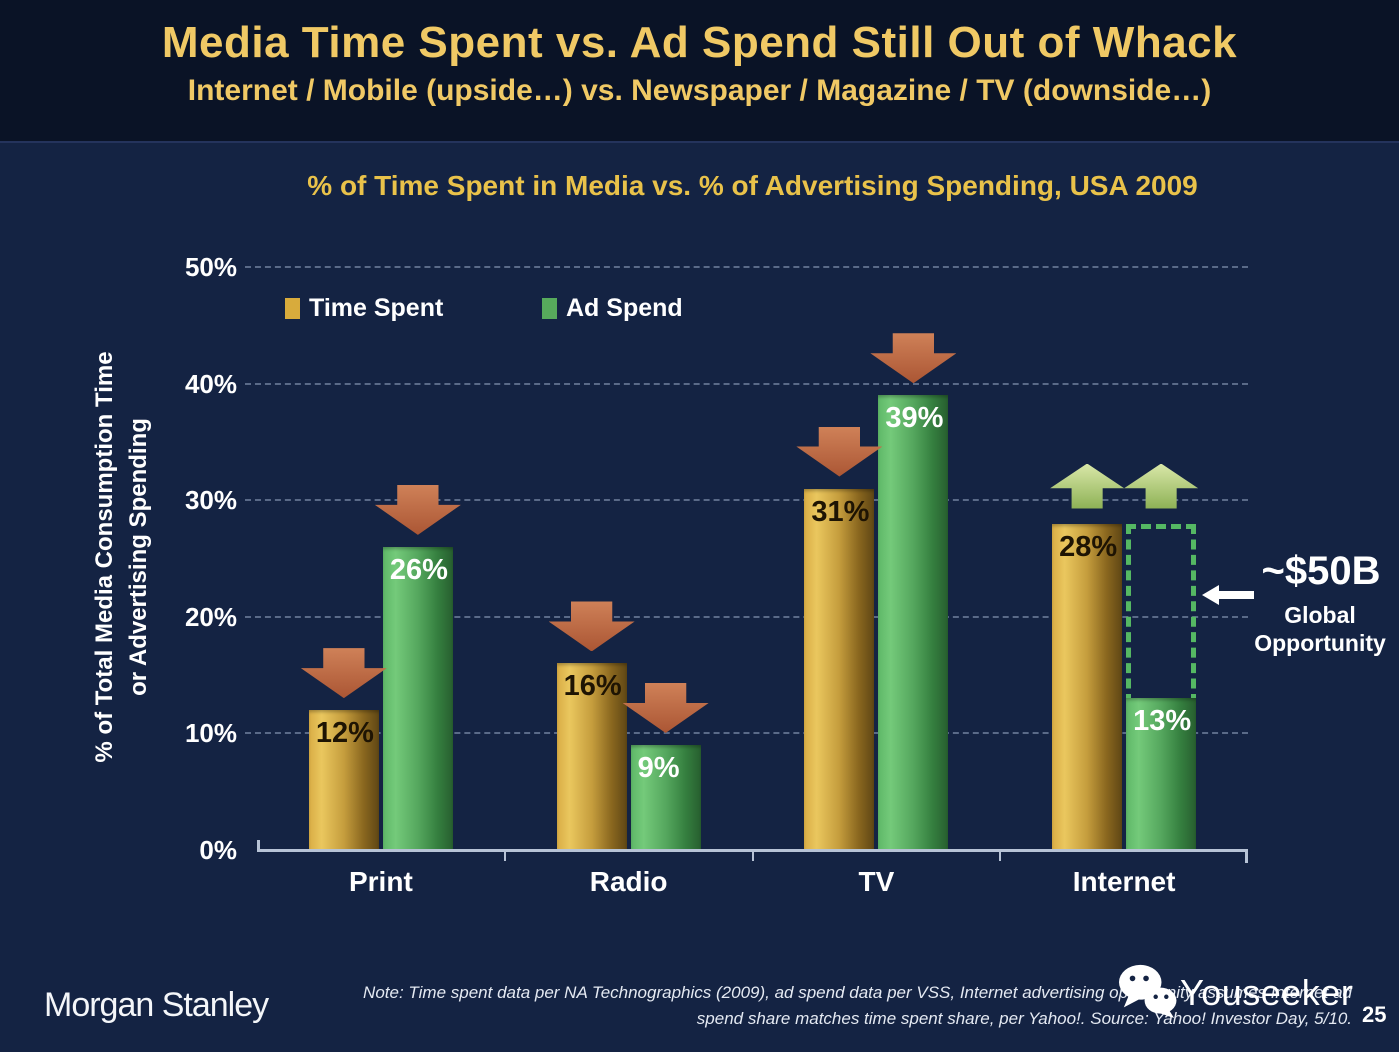 This screenshot has width=1399, height=1052. What do you see at coordinates (210, 616) in the screenshot?
I see `y-tick-label-20pct: 20%` at bounding box center [210, 616].